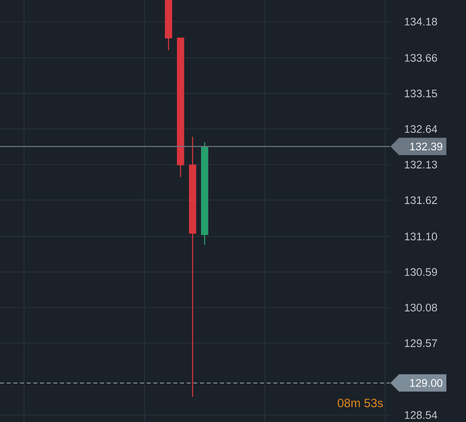 The height and width of the screenshot is (422, 466). Describe the element at coordinates (421, 58) in the screenshot. I see `y-tick-label: 133.66` at that location.